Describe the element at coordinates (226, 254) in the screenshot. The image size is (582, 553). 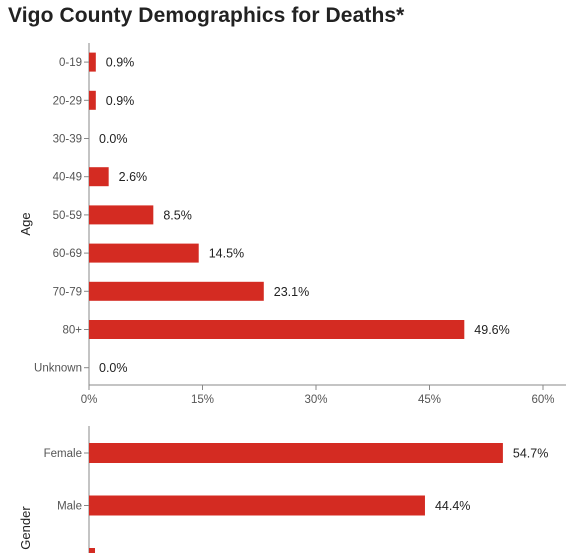
I see `data-label: 14.5%` at that location.